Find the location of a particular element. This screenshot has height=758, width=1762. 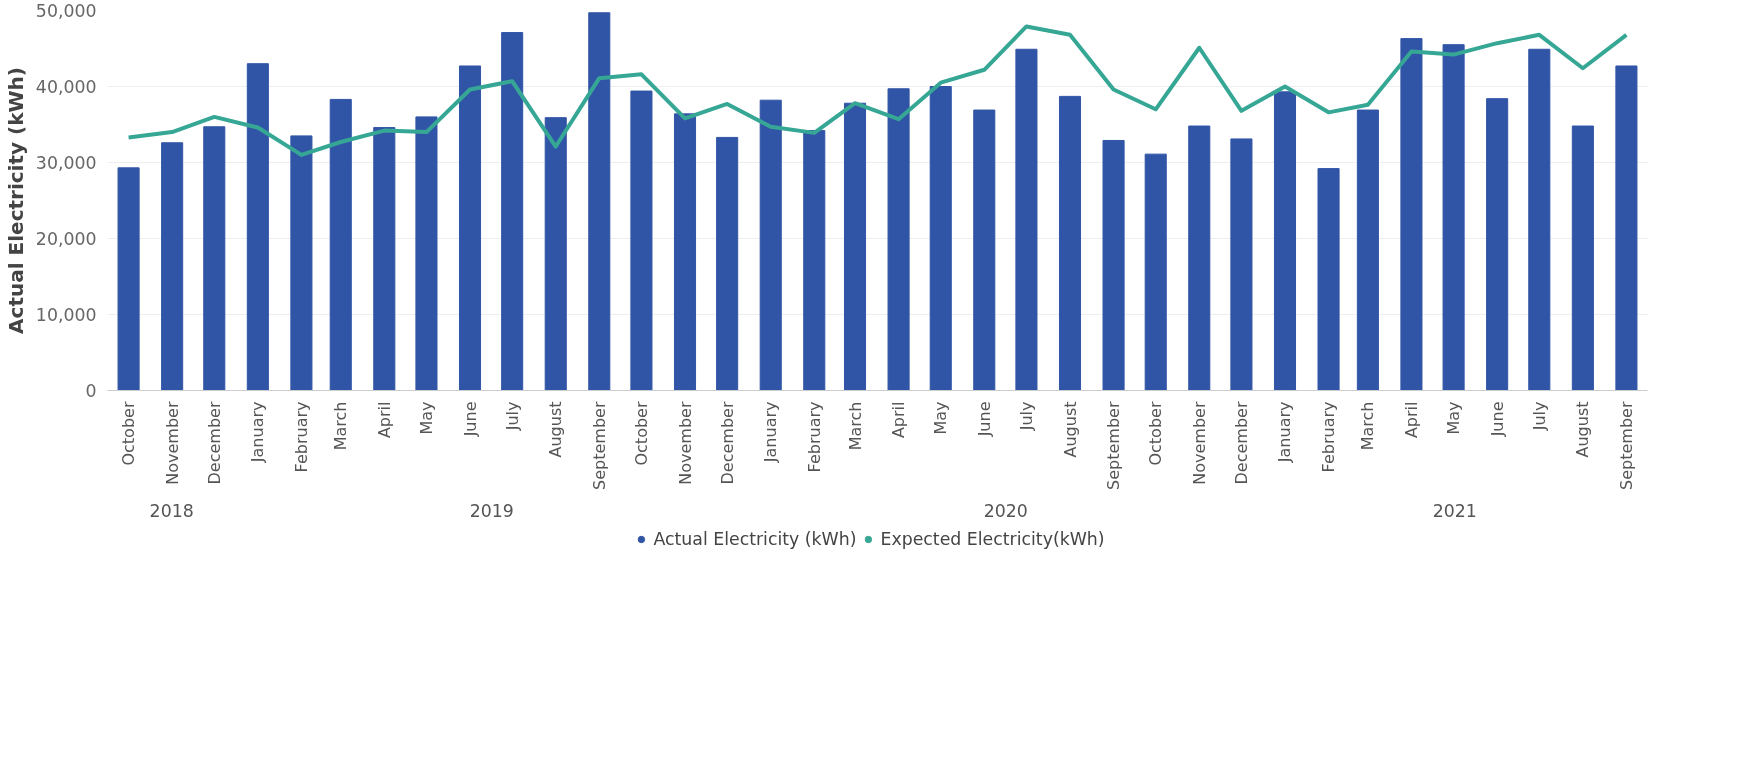

text: 2018 is located at coordinates (171, 510).